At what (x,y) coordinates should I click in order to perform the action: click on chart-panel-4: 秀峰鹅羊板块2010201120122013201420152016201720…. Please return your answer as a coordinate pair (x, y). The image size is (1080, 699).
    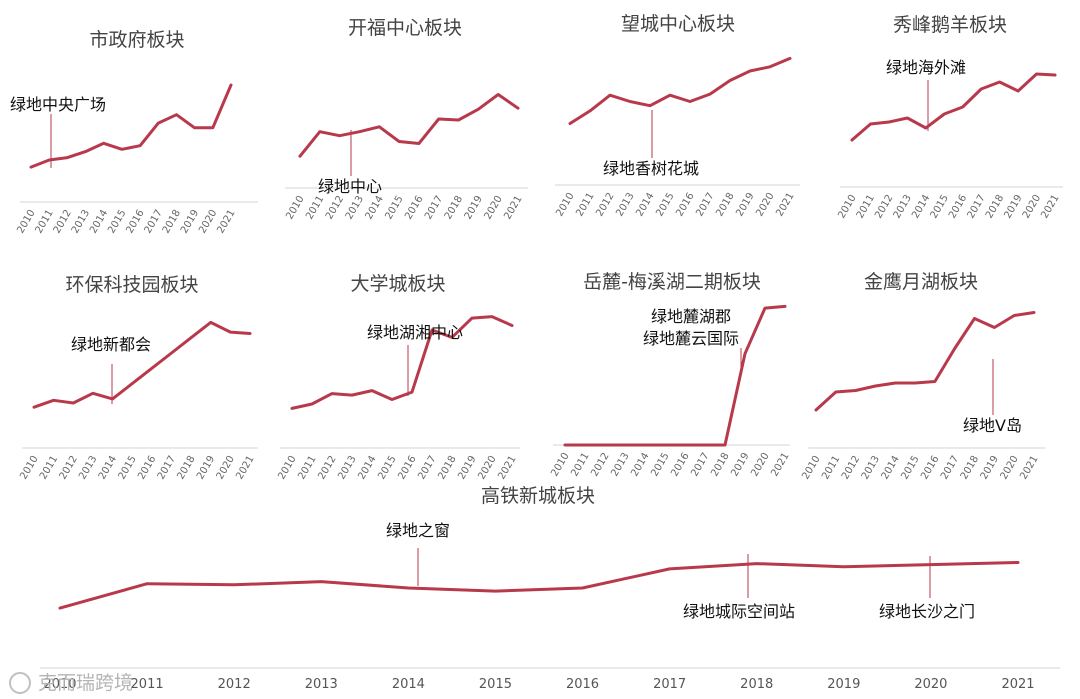
    Looking at the image, I should click on (949, 117).